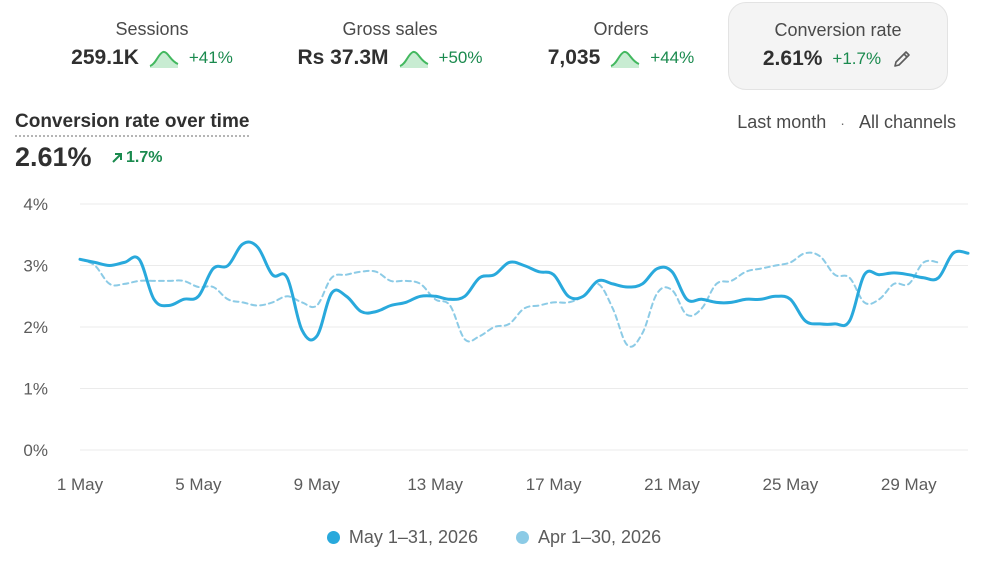 The image size is (988, 567). What do you see at coordinates (907, 122) in the screenshot?
I see `channel-filter: All channels` at bounding box center [907, 122].